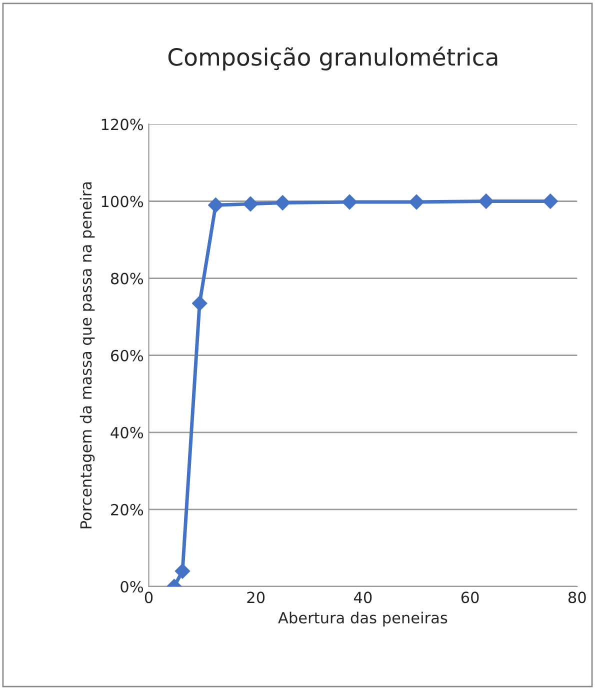 The image size is (595, 690). Describe the element at coordinates (363, 619) in the screenshot. I see `x-axis-title: Abertura das peneiras` at that location.